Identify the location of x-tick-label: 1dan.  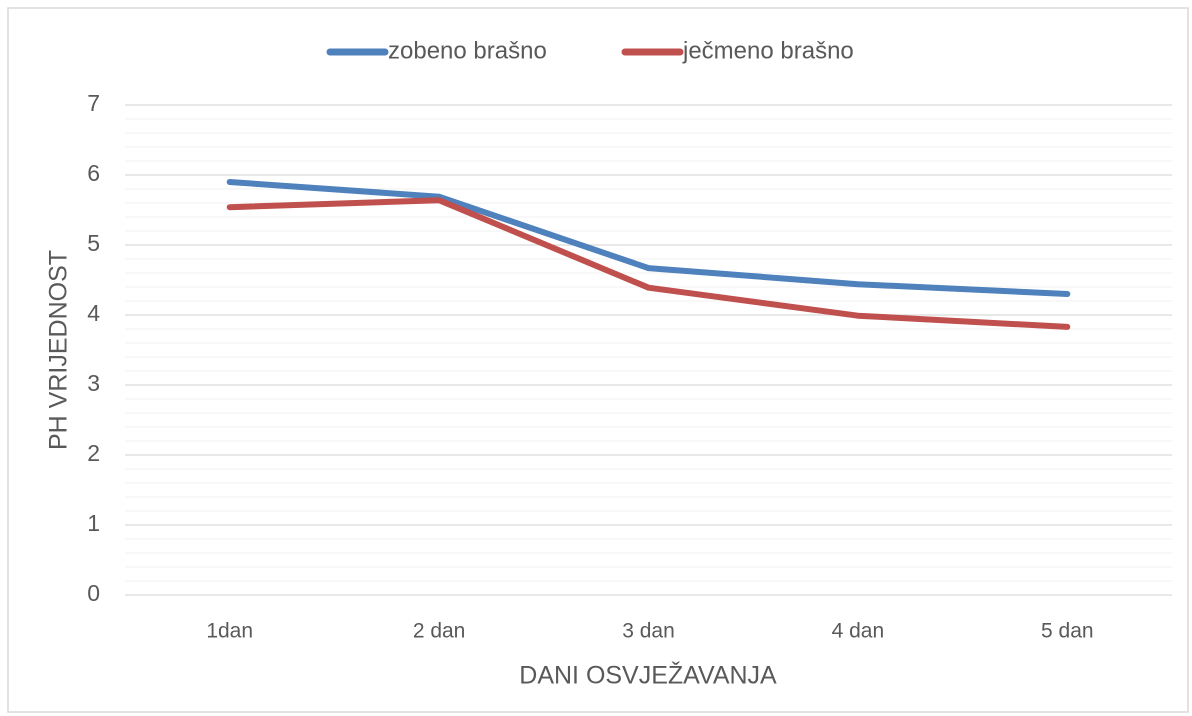
(229, 631).